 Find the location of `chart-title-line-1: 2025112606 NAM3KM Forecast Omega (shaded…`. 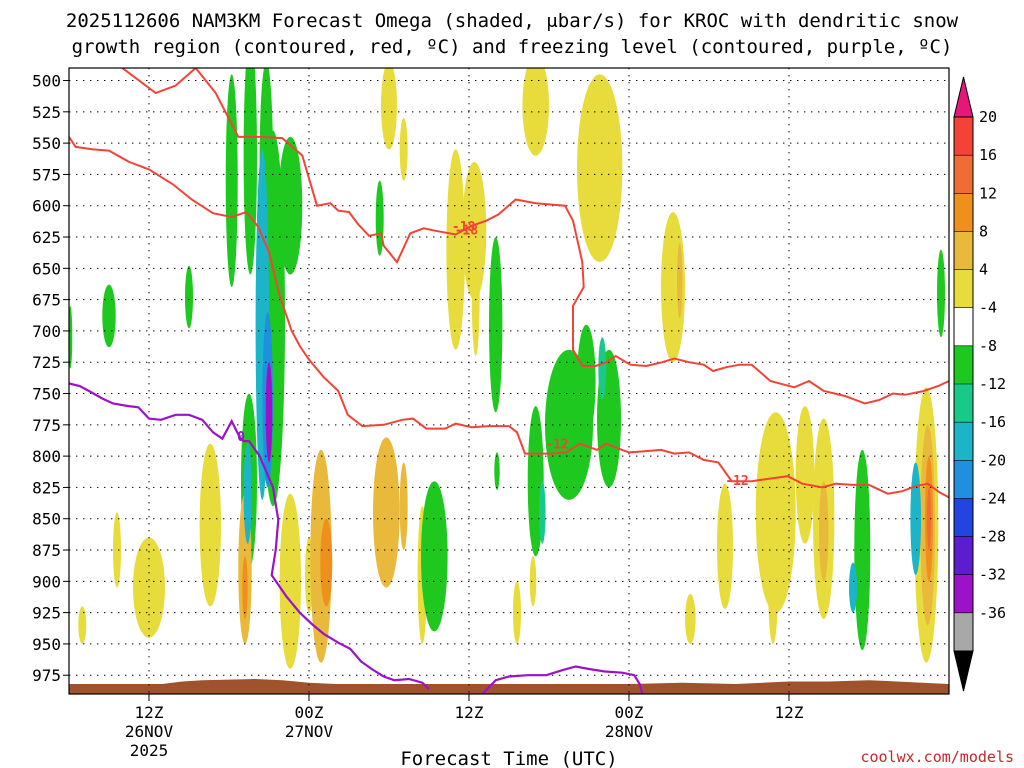

chart-title-line-1: 2025112606 NAM3KM Forecast Omega (shaded… is located at coordinates (512, 21).